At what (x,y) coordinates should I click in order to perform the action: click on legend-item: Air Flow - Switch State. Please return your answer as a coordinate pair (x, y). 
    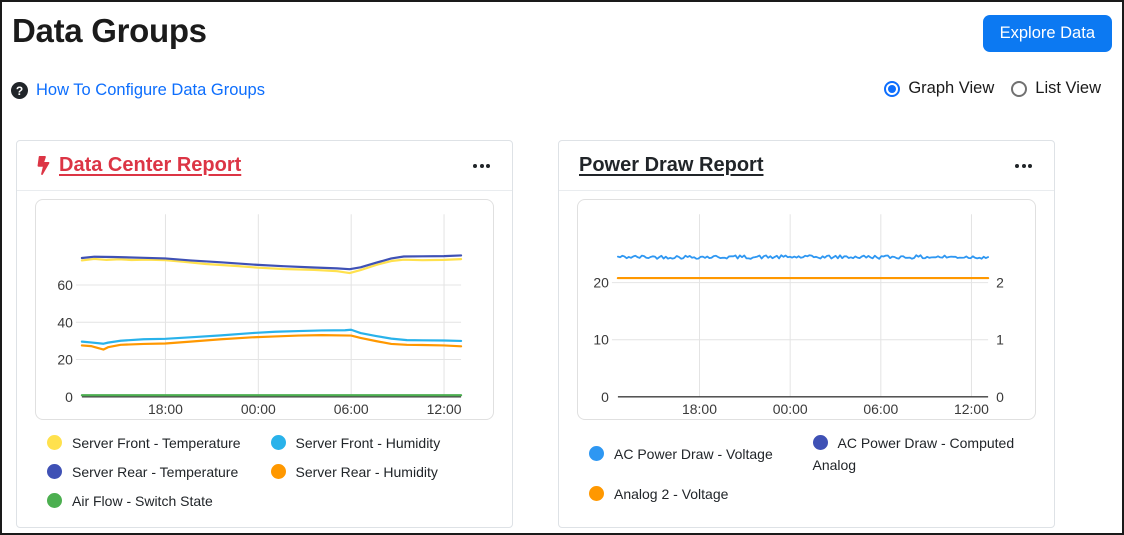
    Looking at the image, I should click on (159, 501).